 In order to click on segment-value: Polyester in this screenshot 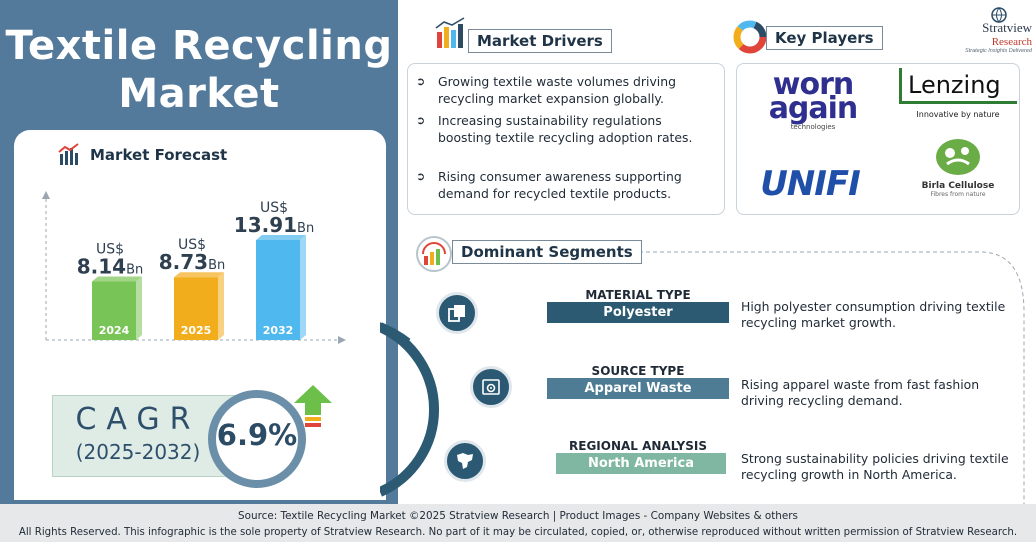, I will do `click(638, 312)`.